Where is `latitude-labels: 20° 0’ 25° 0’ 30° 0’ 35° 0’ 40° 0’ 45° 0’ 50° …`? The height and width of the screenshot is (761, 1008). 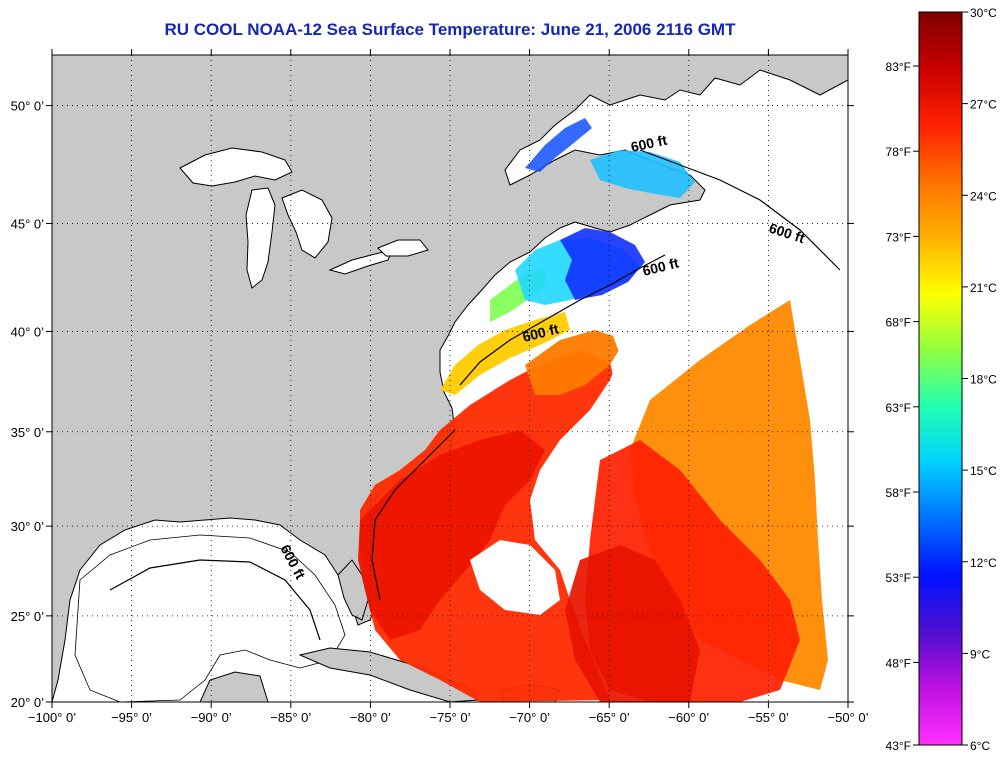 latitude-labels: 20° 0’ 25° 0’ 30° 0’ 35° 0’ 40° 0’ 45° 0’ 50° … is located at coordinates (28, 404).